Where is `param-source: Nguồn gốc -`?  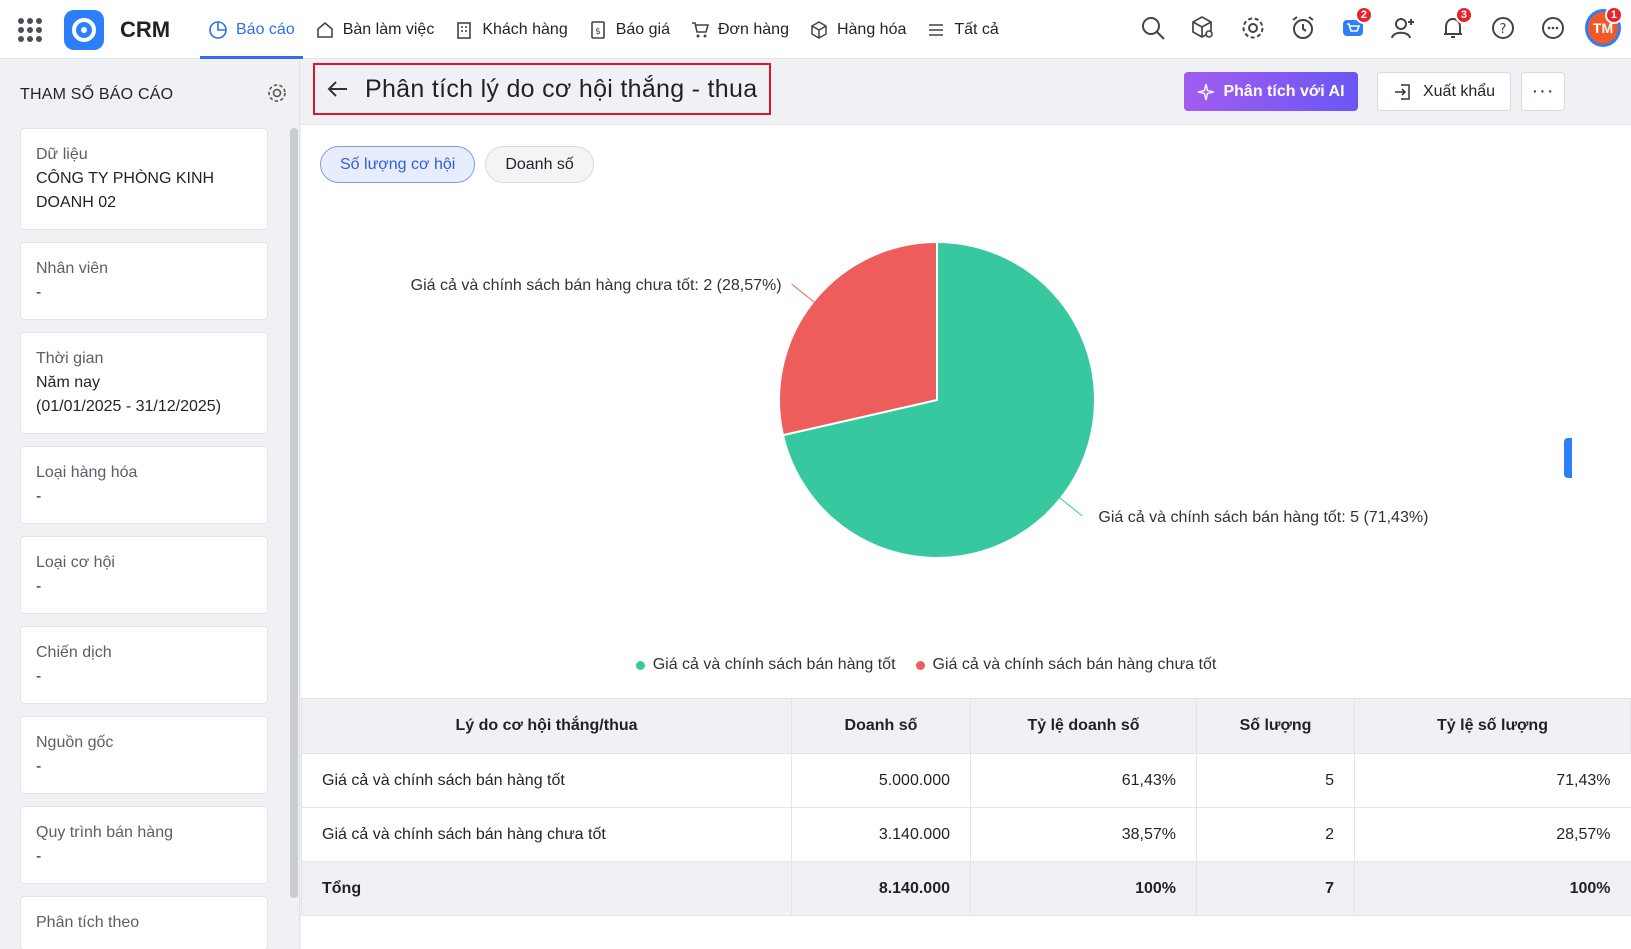
param-source: Nguồn gốc - is located at coordinates (144, 755).